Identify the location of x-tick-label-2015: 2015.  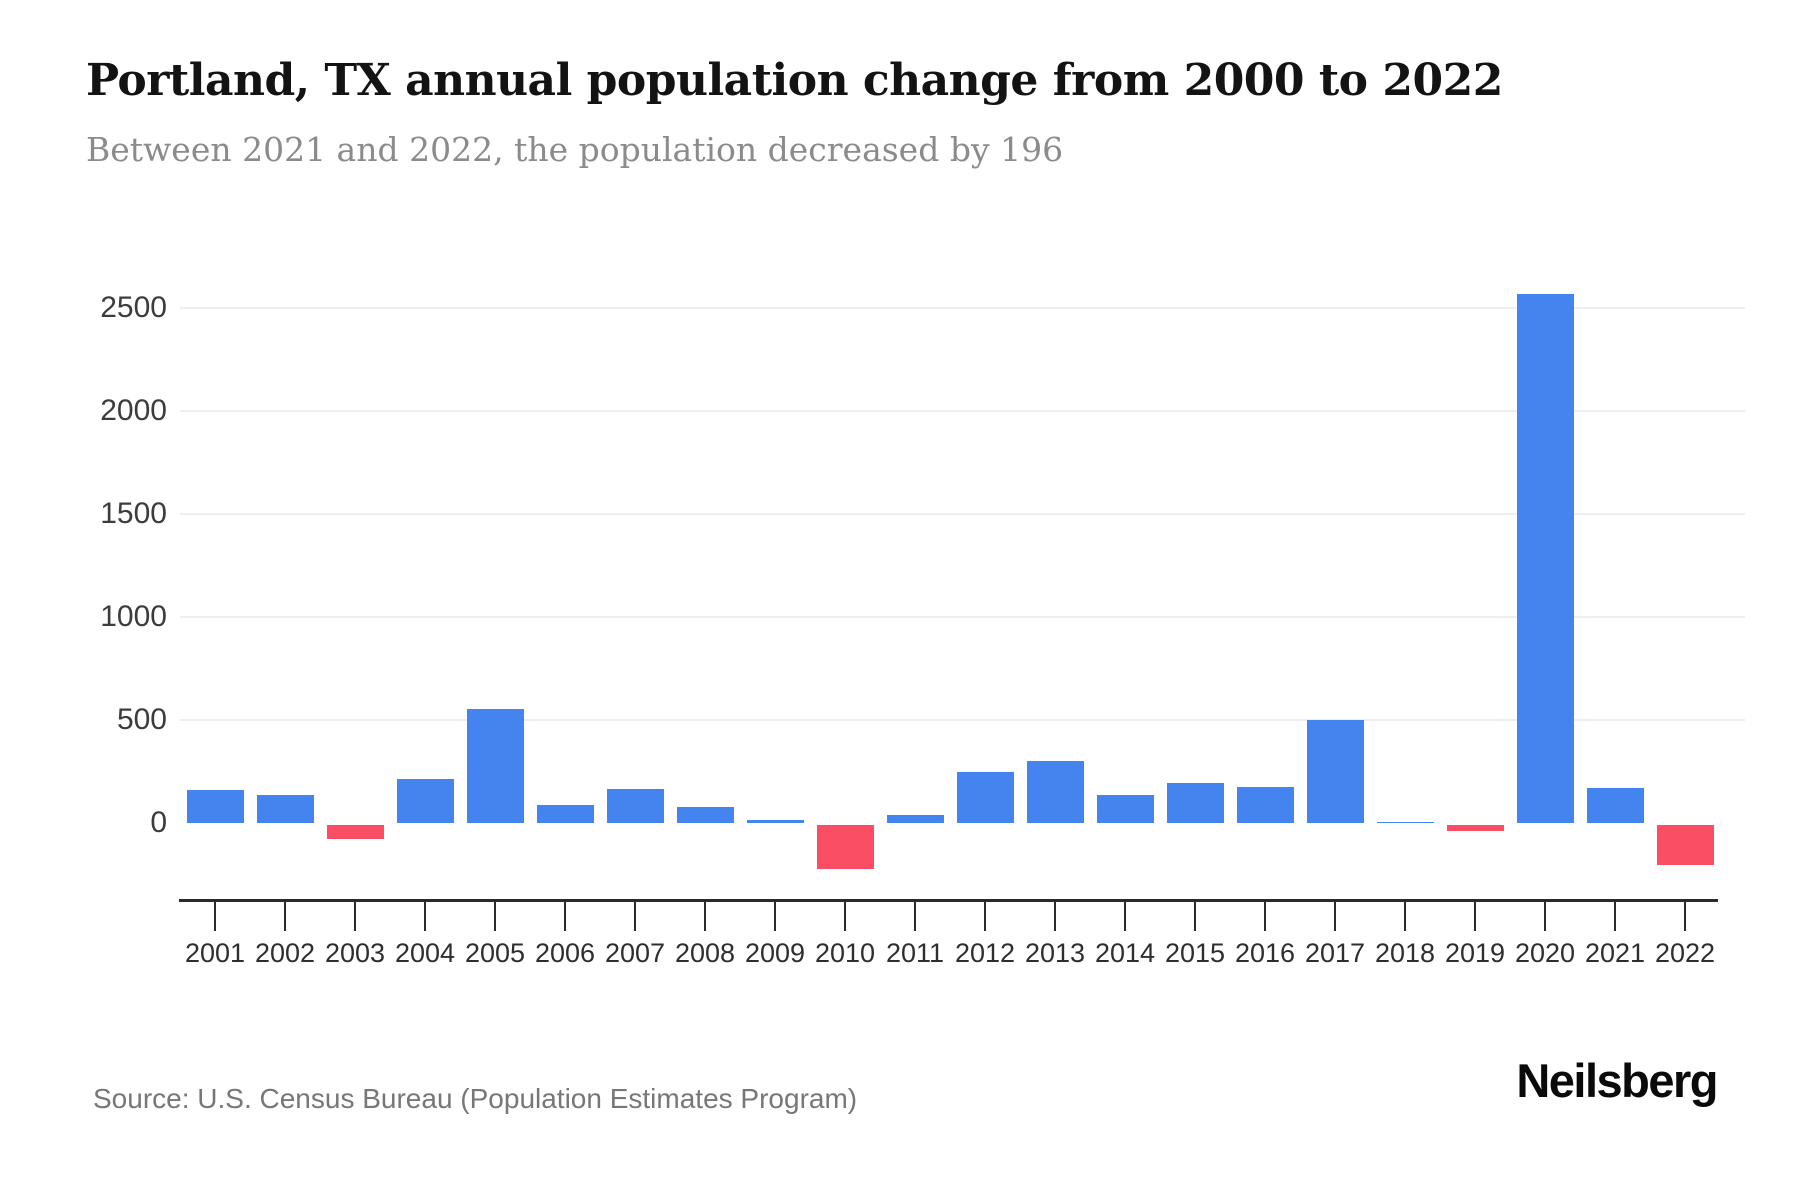
(1195, 953).